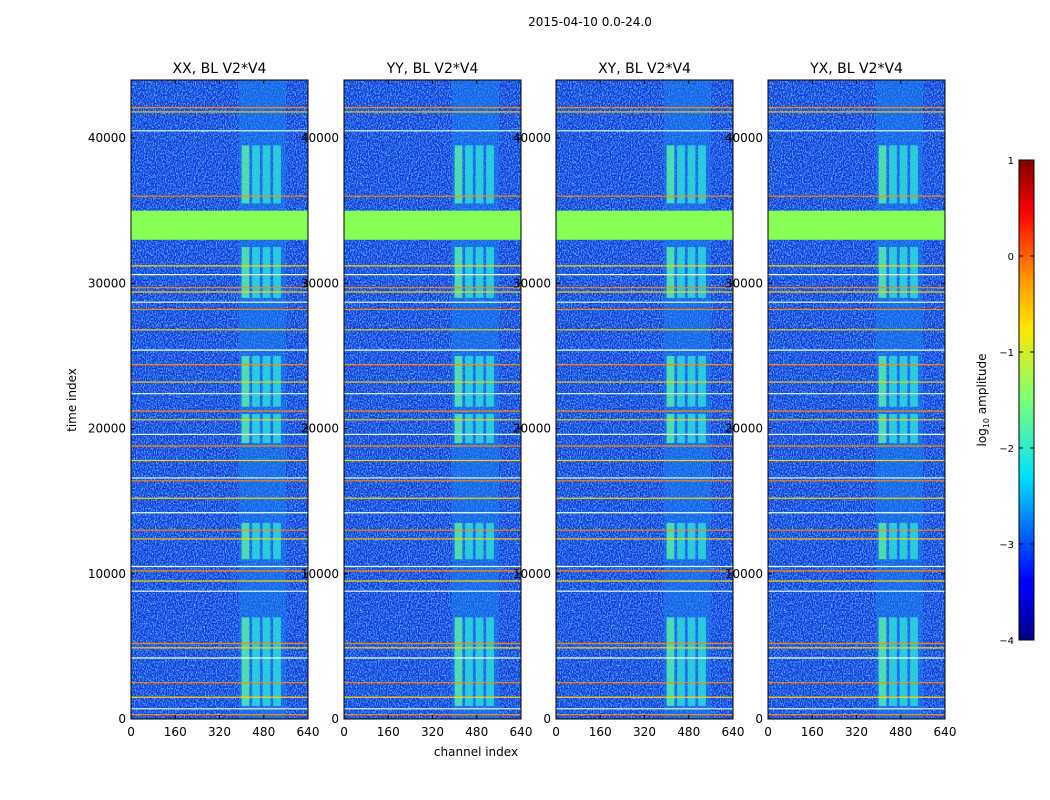 The width and height of the screenshot is (1050, 800). I want to click on panel-title: XY, BL V2*V4, so click(644, 69).